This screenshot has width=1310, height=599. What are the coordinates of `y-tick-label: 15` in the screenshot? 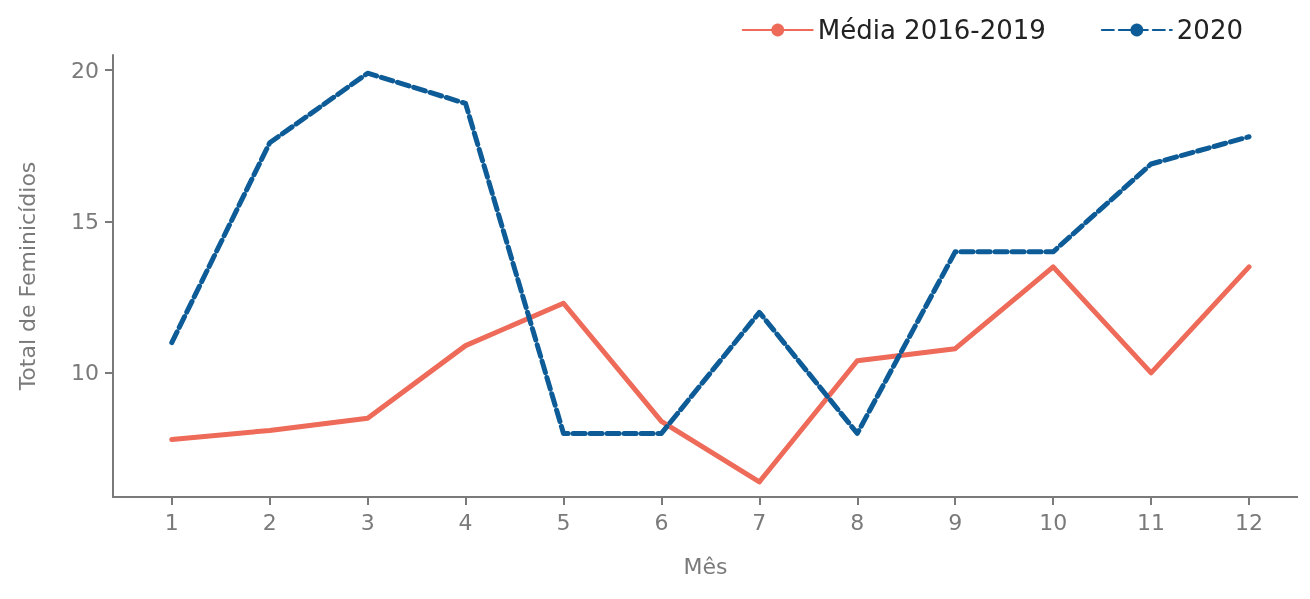 It's located at (85, 222).